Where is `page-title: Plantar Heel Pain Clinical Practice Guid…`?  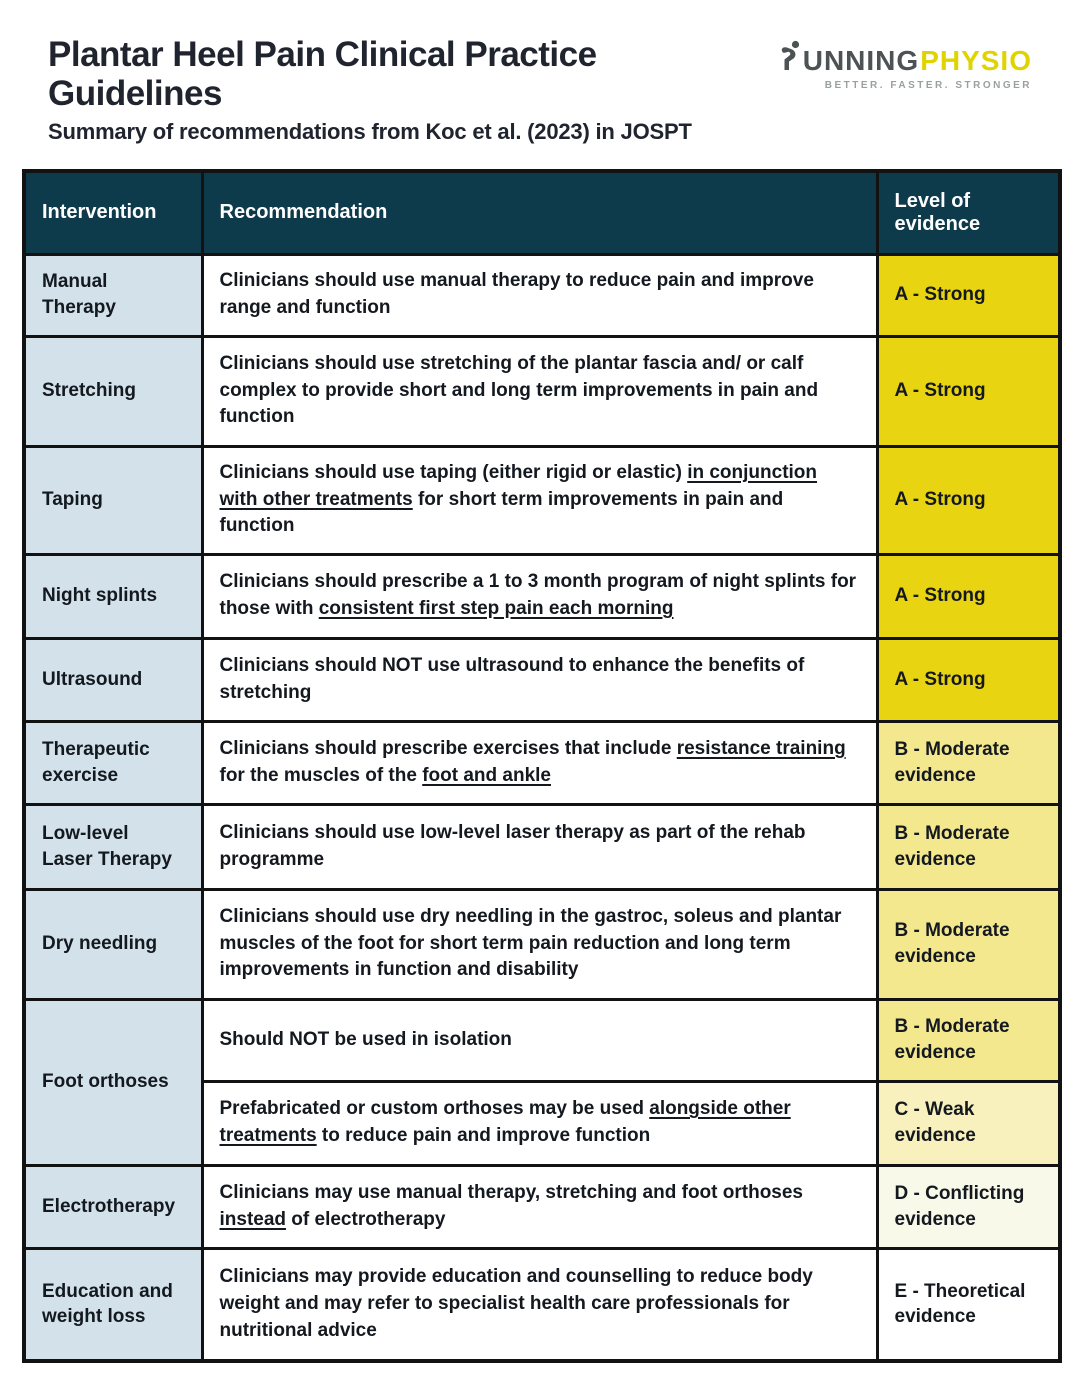 page-title: Plantar Heel Pain Clinical Practice Guid… is located at coordinates (322, 74).